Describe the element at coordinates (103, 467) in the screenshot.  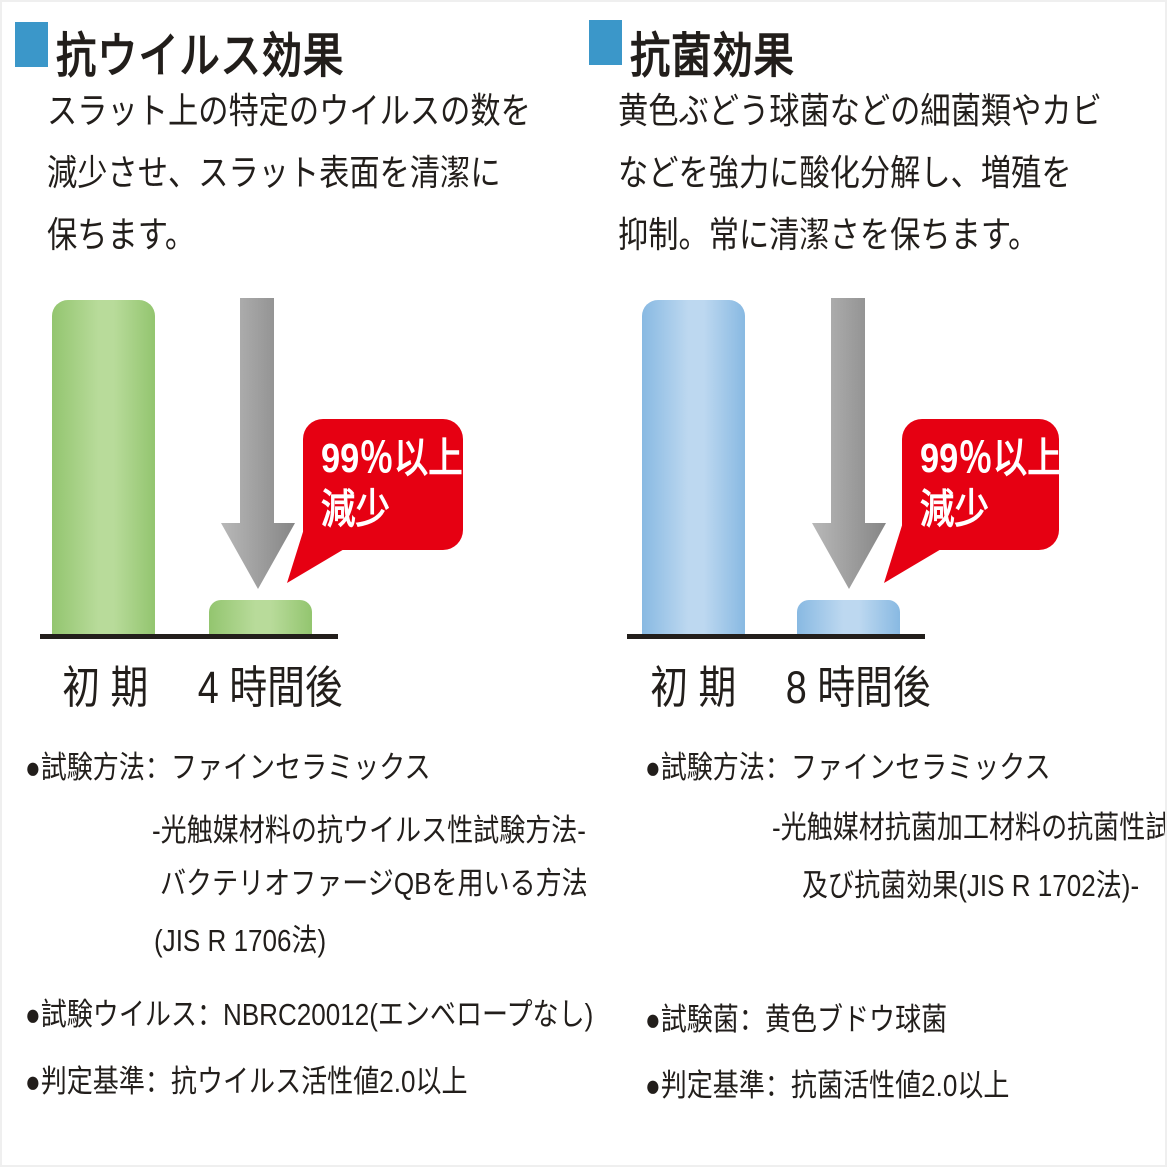
I see `bar-initial-antivirus` at that location.